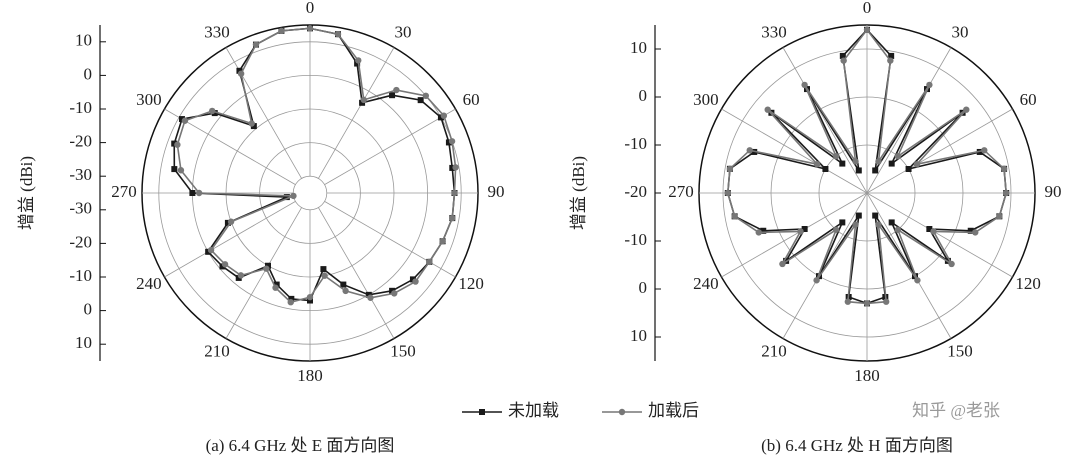 This screenshot has height=464, width=1080. I want to click on angle-label: 60, so click(1028, 99).